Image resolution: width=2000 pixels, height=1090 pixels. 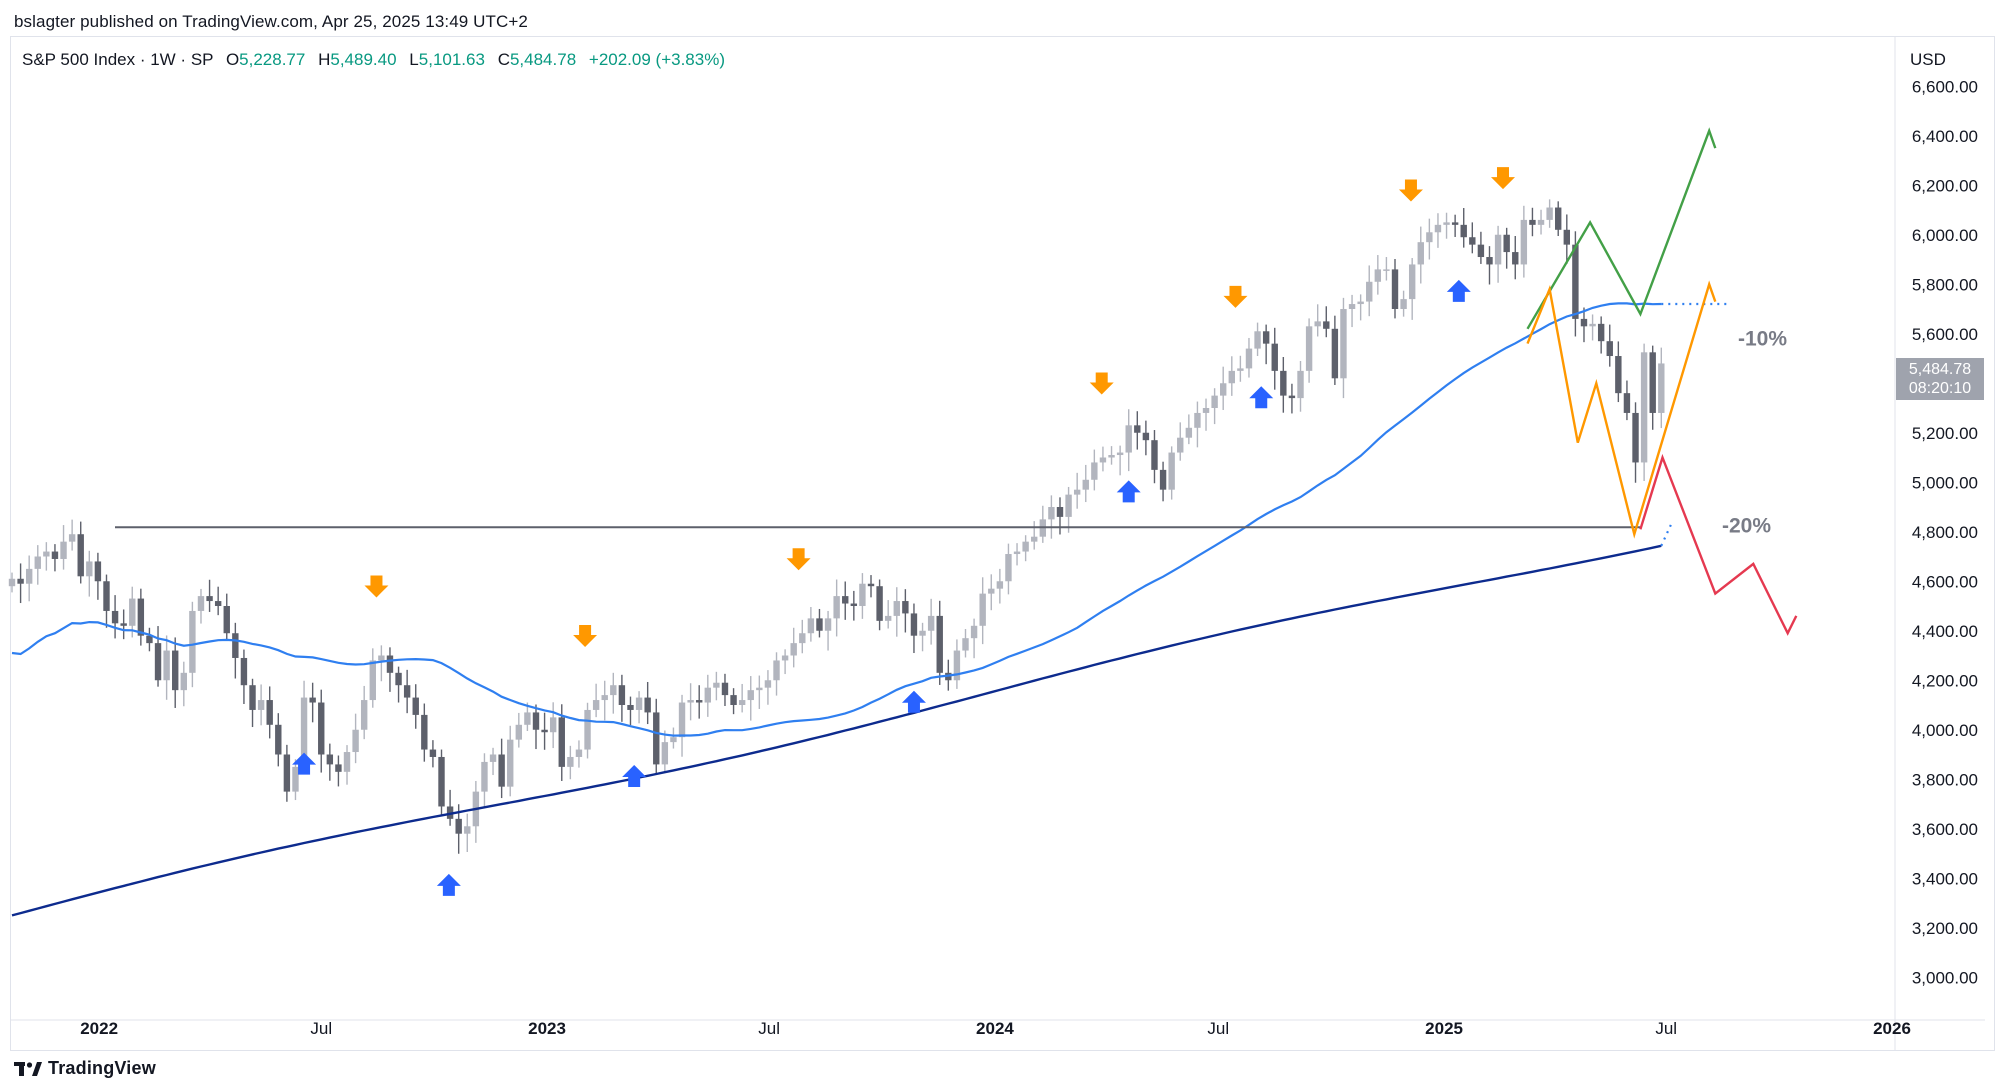 What do you see at coordinates (99, 1028) in the screenshot?
I see `x-tick-label: 2022` at bounding box center [99, 1028].